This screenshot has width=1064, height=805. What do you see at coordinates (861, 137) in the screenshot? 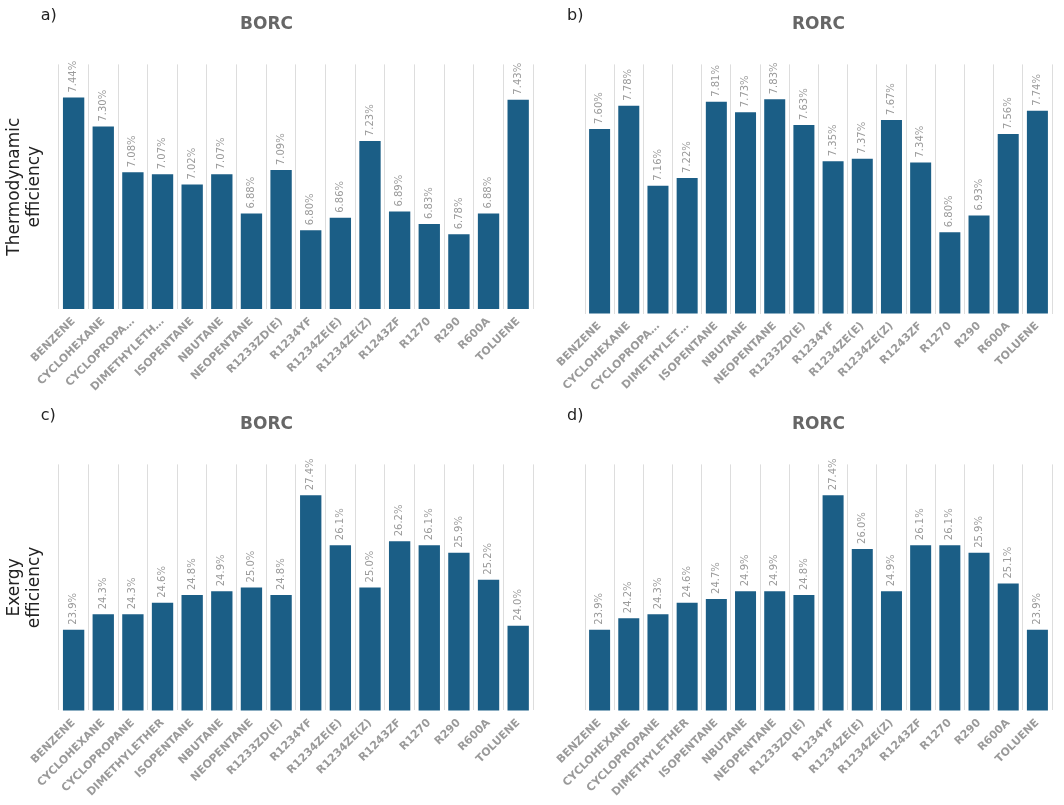
I see `data-label: 7.37%` at bounding box center [861, 137].